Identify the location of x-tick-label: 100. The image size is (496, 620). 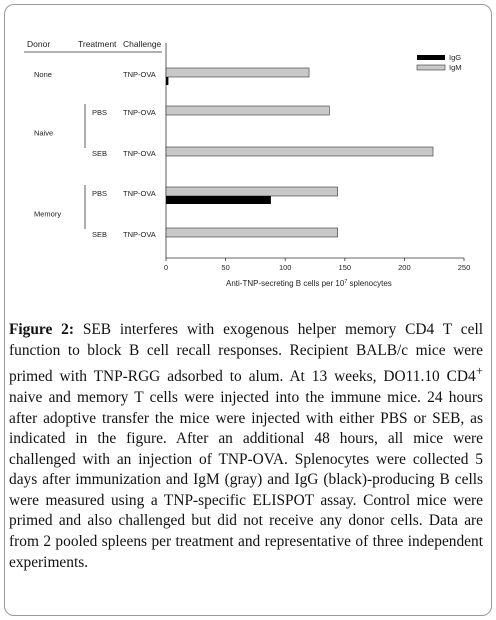
(285, 267).